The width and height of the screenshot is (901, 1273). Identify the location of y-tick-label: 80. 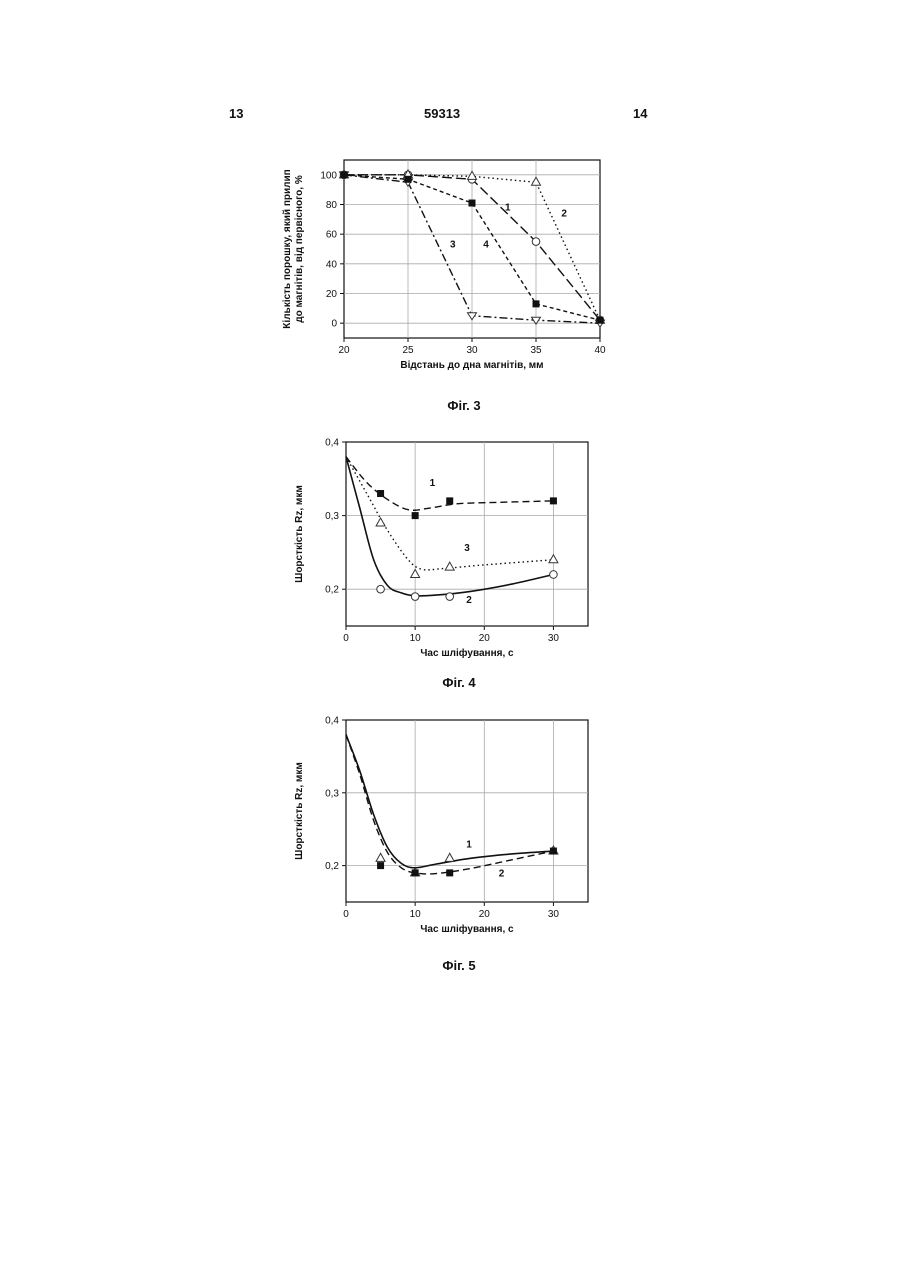
(332, 205).